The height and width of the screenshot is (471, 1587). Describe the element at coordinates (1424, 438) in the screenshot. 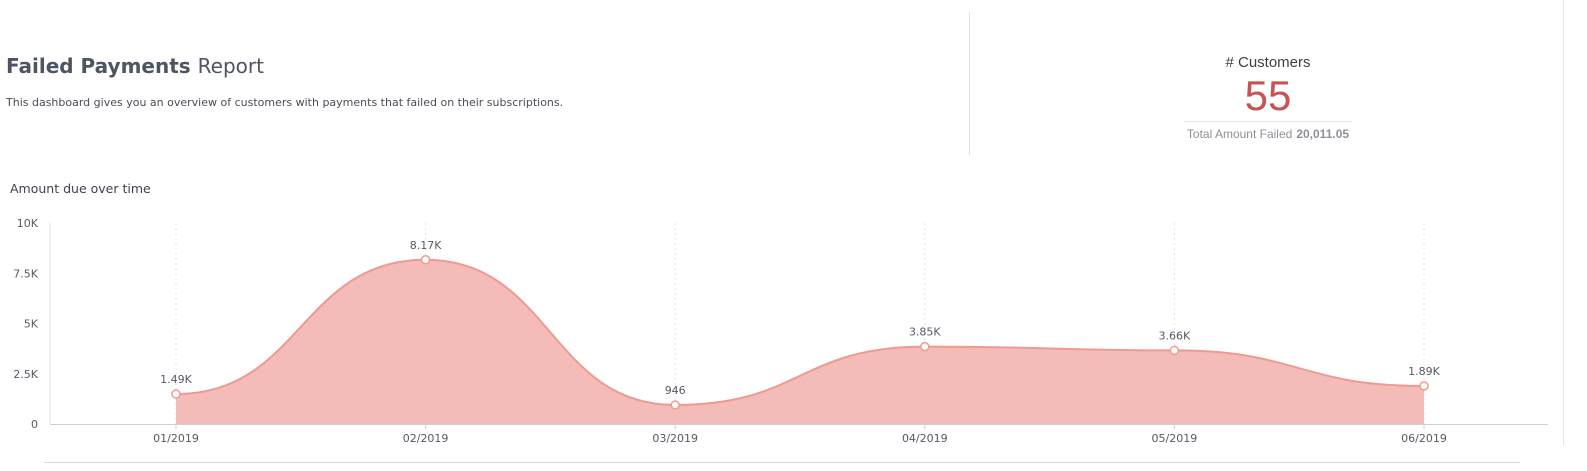

I see `x-tick-label: 06/2019` at that location.